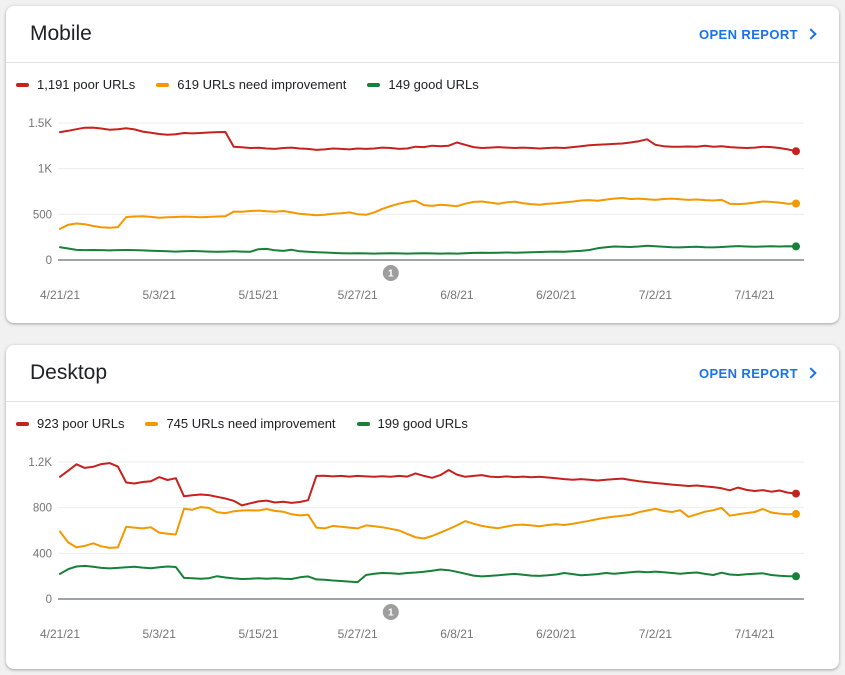  I want to click on y-tick-label: 1.5K, so click(40, 124).